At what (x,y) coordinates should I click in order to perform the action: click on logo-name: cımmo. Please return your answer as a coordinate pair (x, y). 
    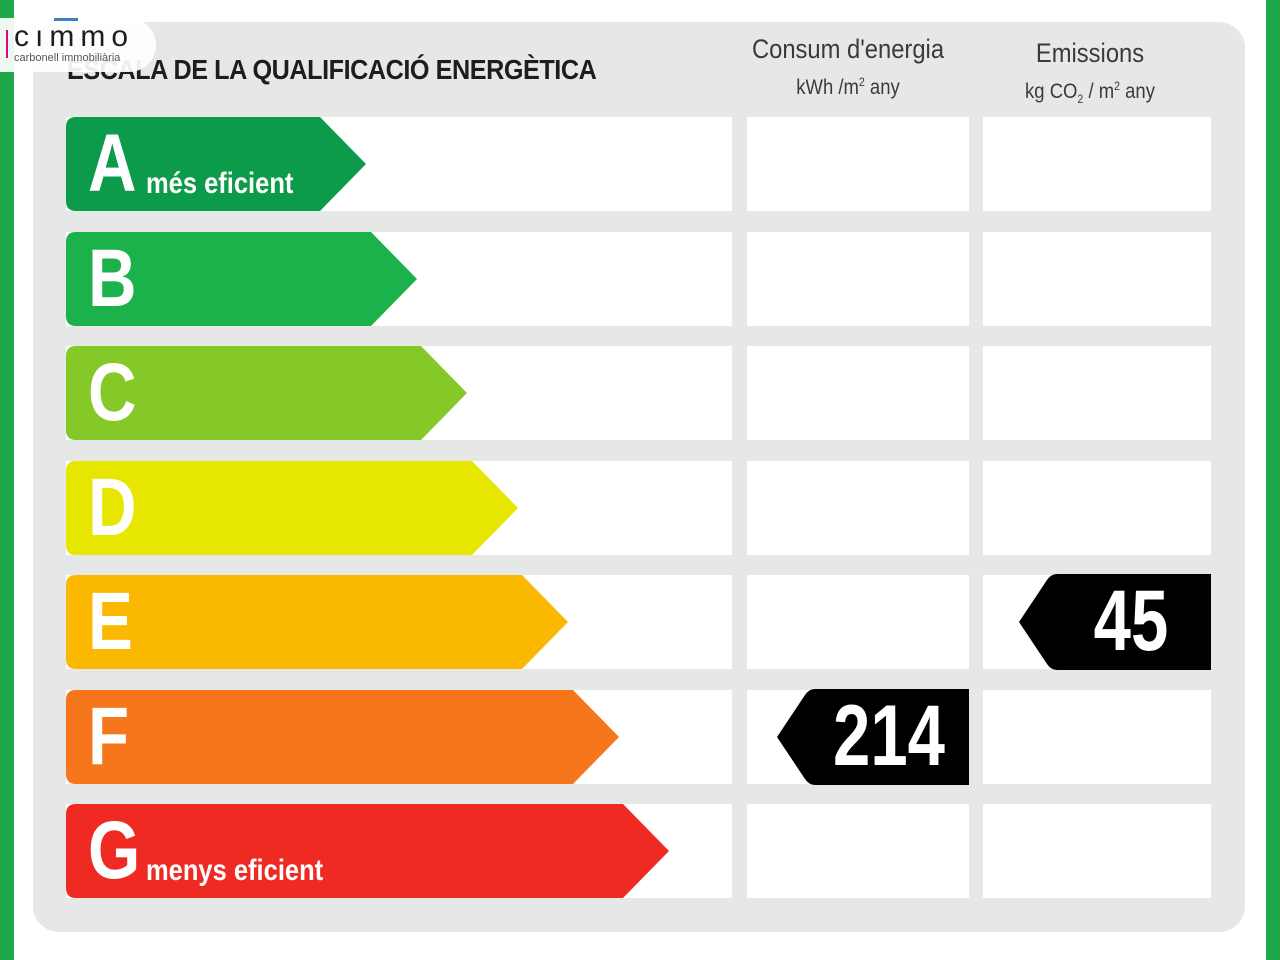
    Looking at the image, I should click on (74, 36).